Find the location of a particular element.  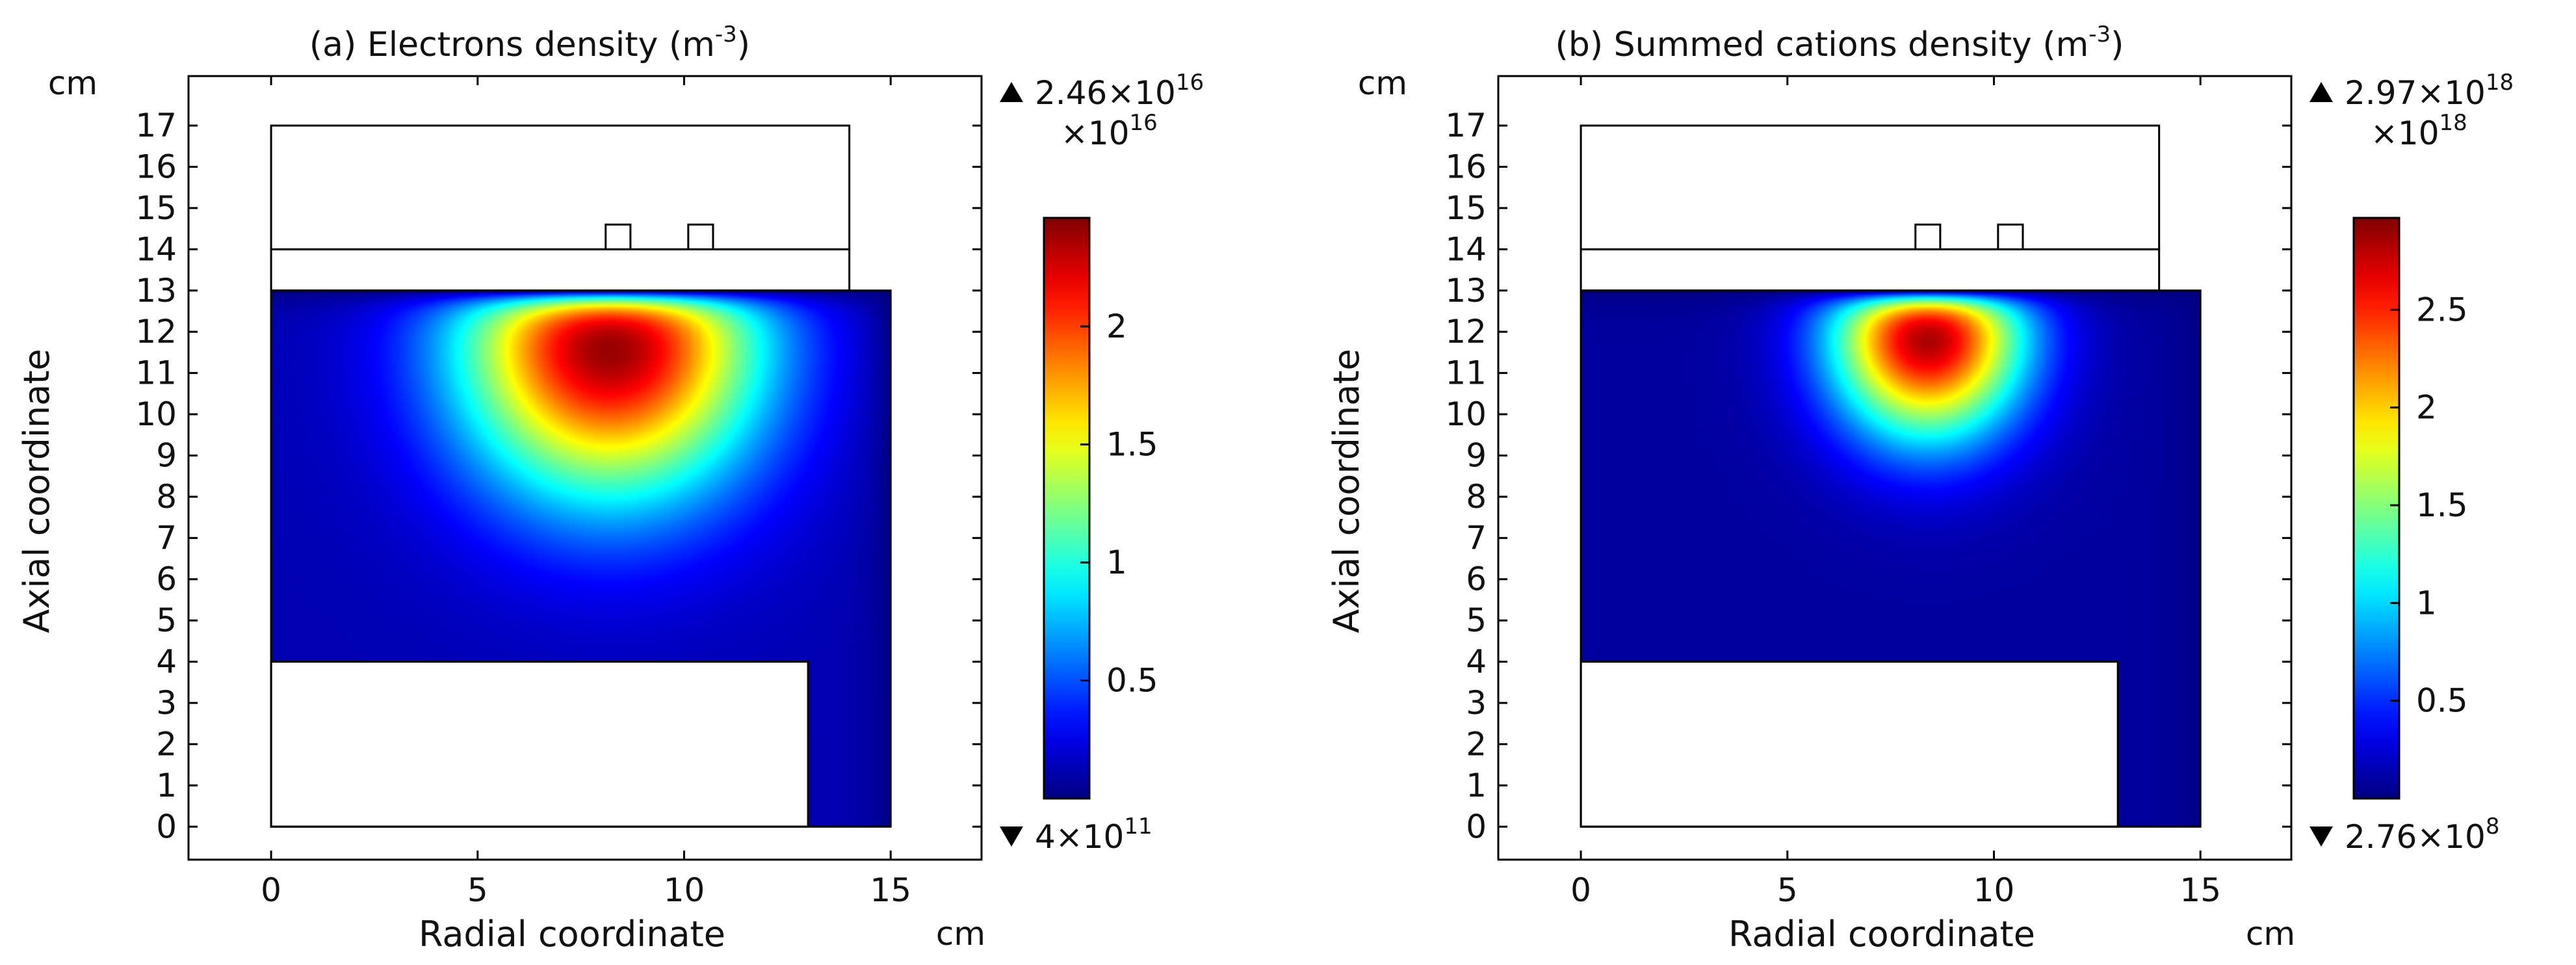

colorbar-min-label: 4×10¹¹ is located at coordinates (1093, 834).